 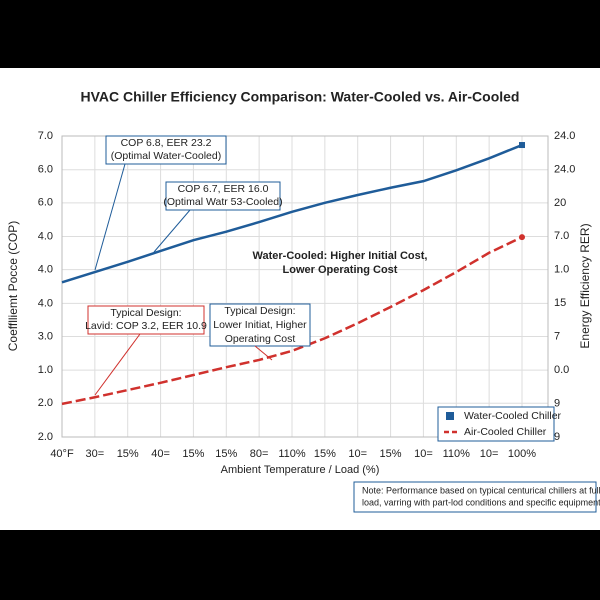 I want to click on y2-tick-label: 20, so click(x=560, y=203).